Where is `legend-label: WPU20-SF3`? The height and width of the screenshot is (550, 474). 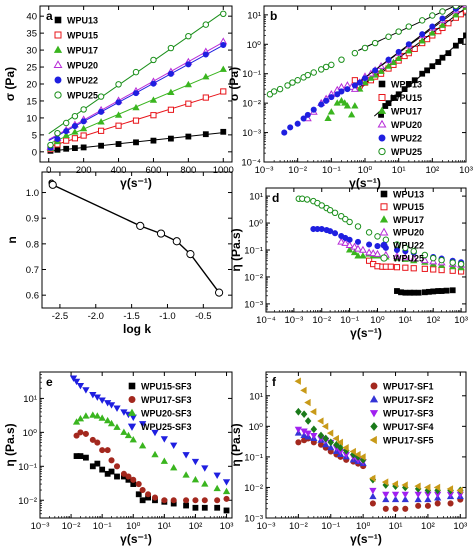
legend-label: WPU20-SF3 is located at coordinates (166, 413).